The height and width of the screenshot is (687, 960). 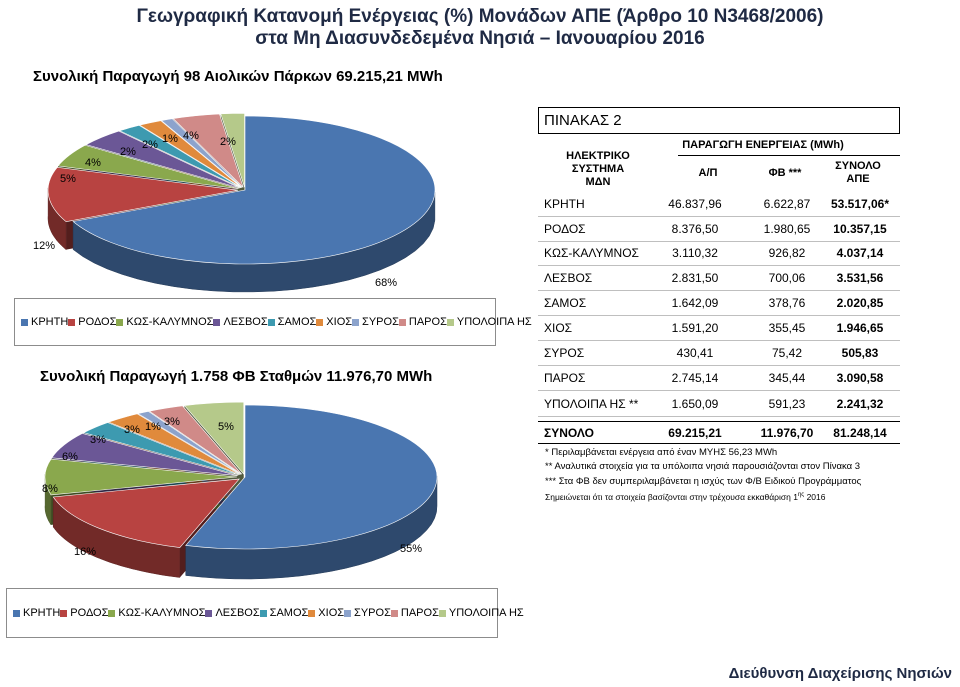 I want to click on table-row: ΚΡΗΤΗ 46.837,96 6.622,87 53.517,06*, so click(x=719, y=204).